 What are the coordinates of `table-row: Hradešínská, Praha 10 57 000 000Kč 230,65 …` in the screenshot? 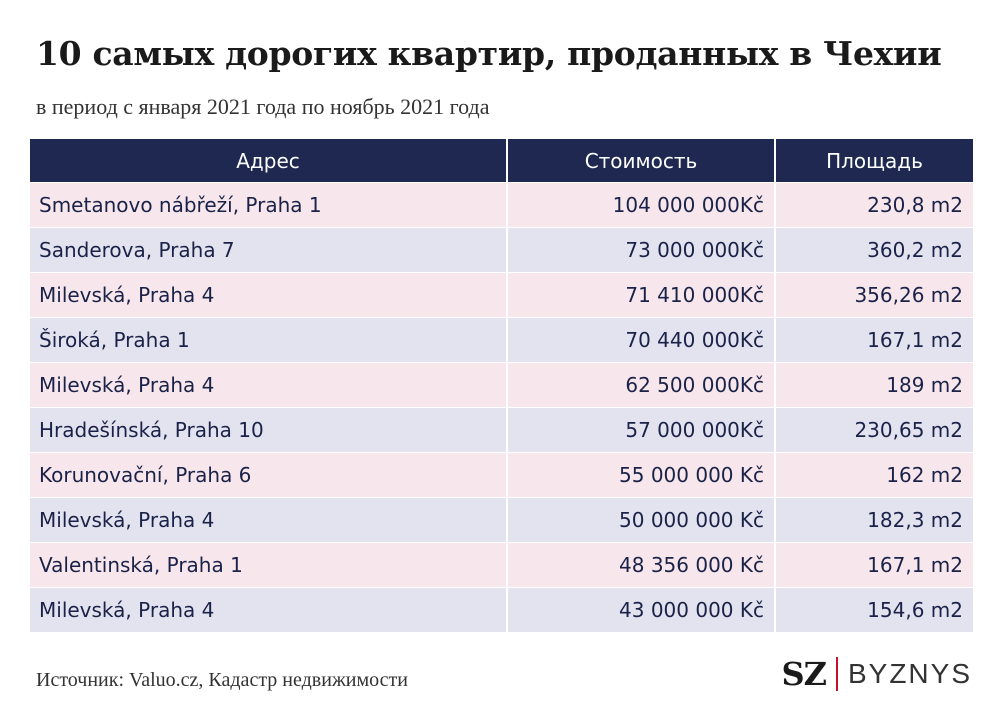 It's located at (501, 429).